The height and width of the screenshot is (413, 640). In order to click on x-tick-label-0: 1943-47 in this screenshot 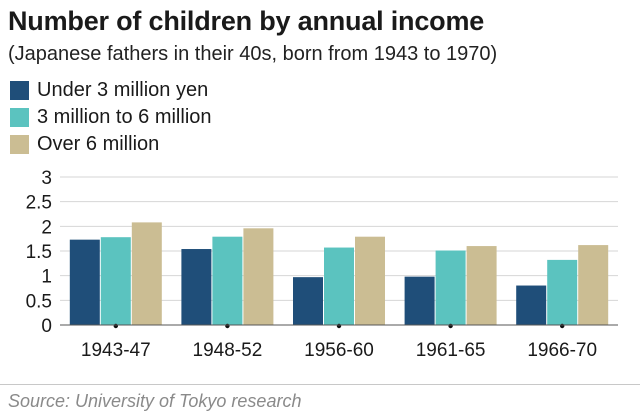, I will do `click(116, 350)`.